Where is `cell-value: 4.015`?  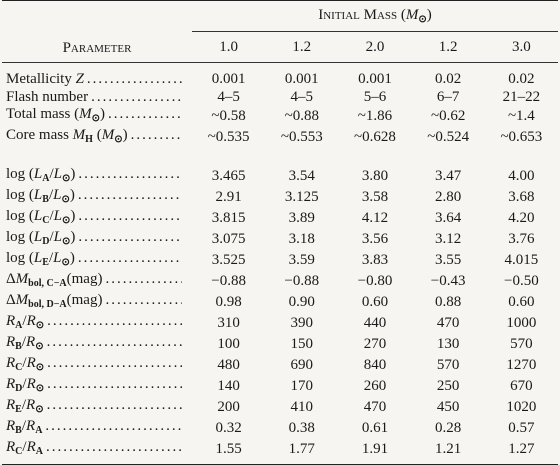
cell-value: 4.015 is located at coordinates (521, 260).